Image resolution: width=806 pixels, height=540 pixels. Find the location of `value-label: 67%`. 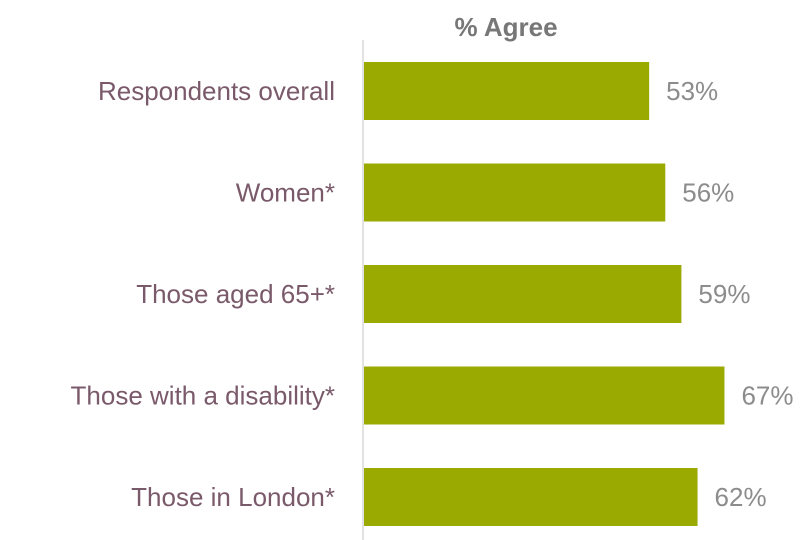

value-label: 67% is located at coordinates (767, 396).